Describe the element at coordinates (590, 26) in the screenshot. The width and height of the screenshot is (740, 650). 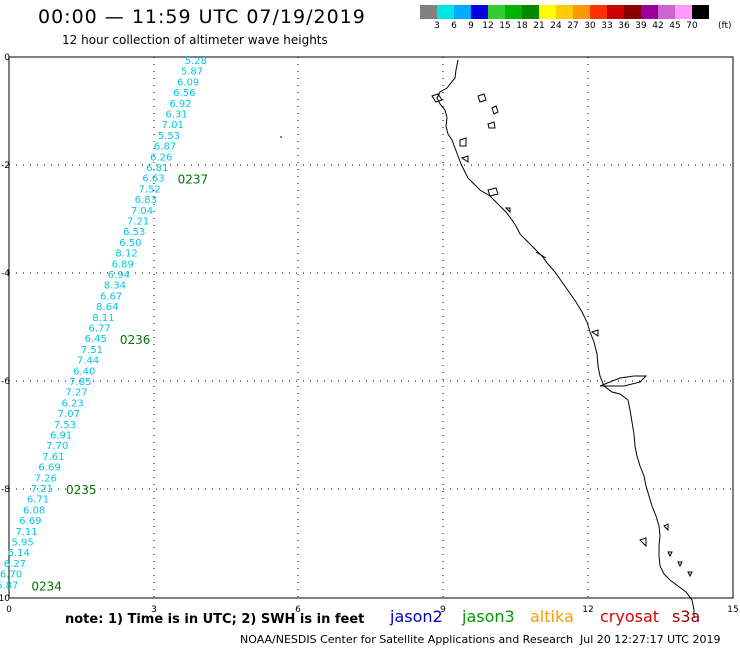
I see `color-scale-label: 30` at that location.